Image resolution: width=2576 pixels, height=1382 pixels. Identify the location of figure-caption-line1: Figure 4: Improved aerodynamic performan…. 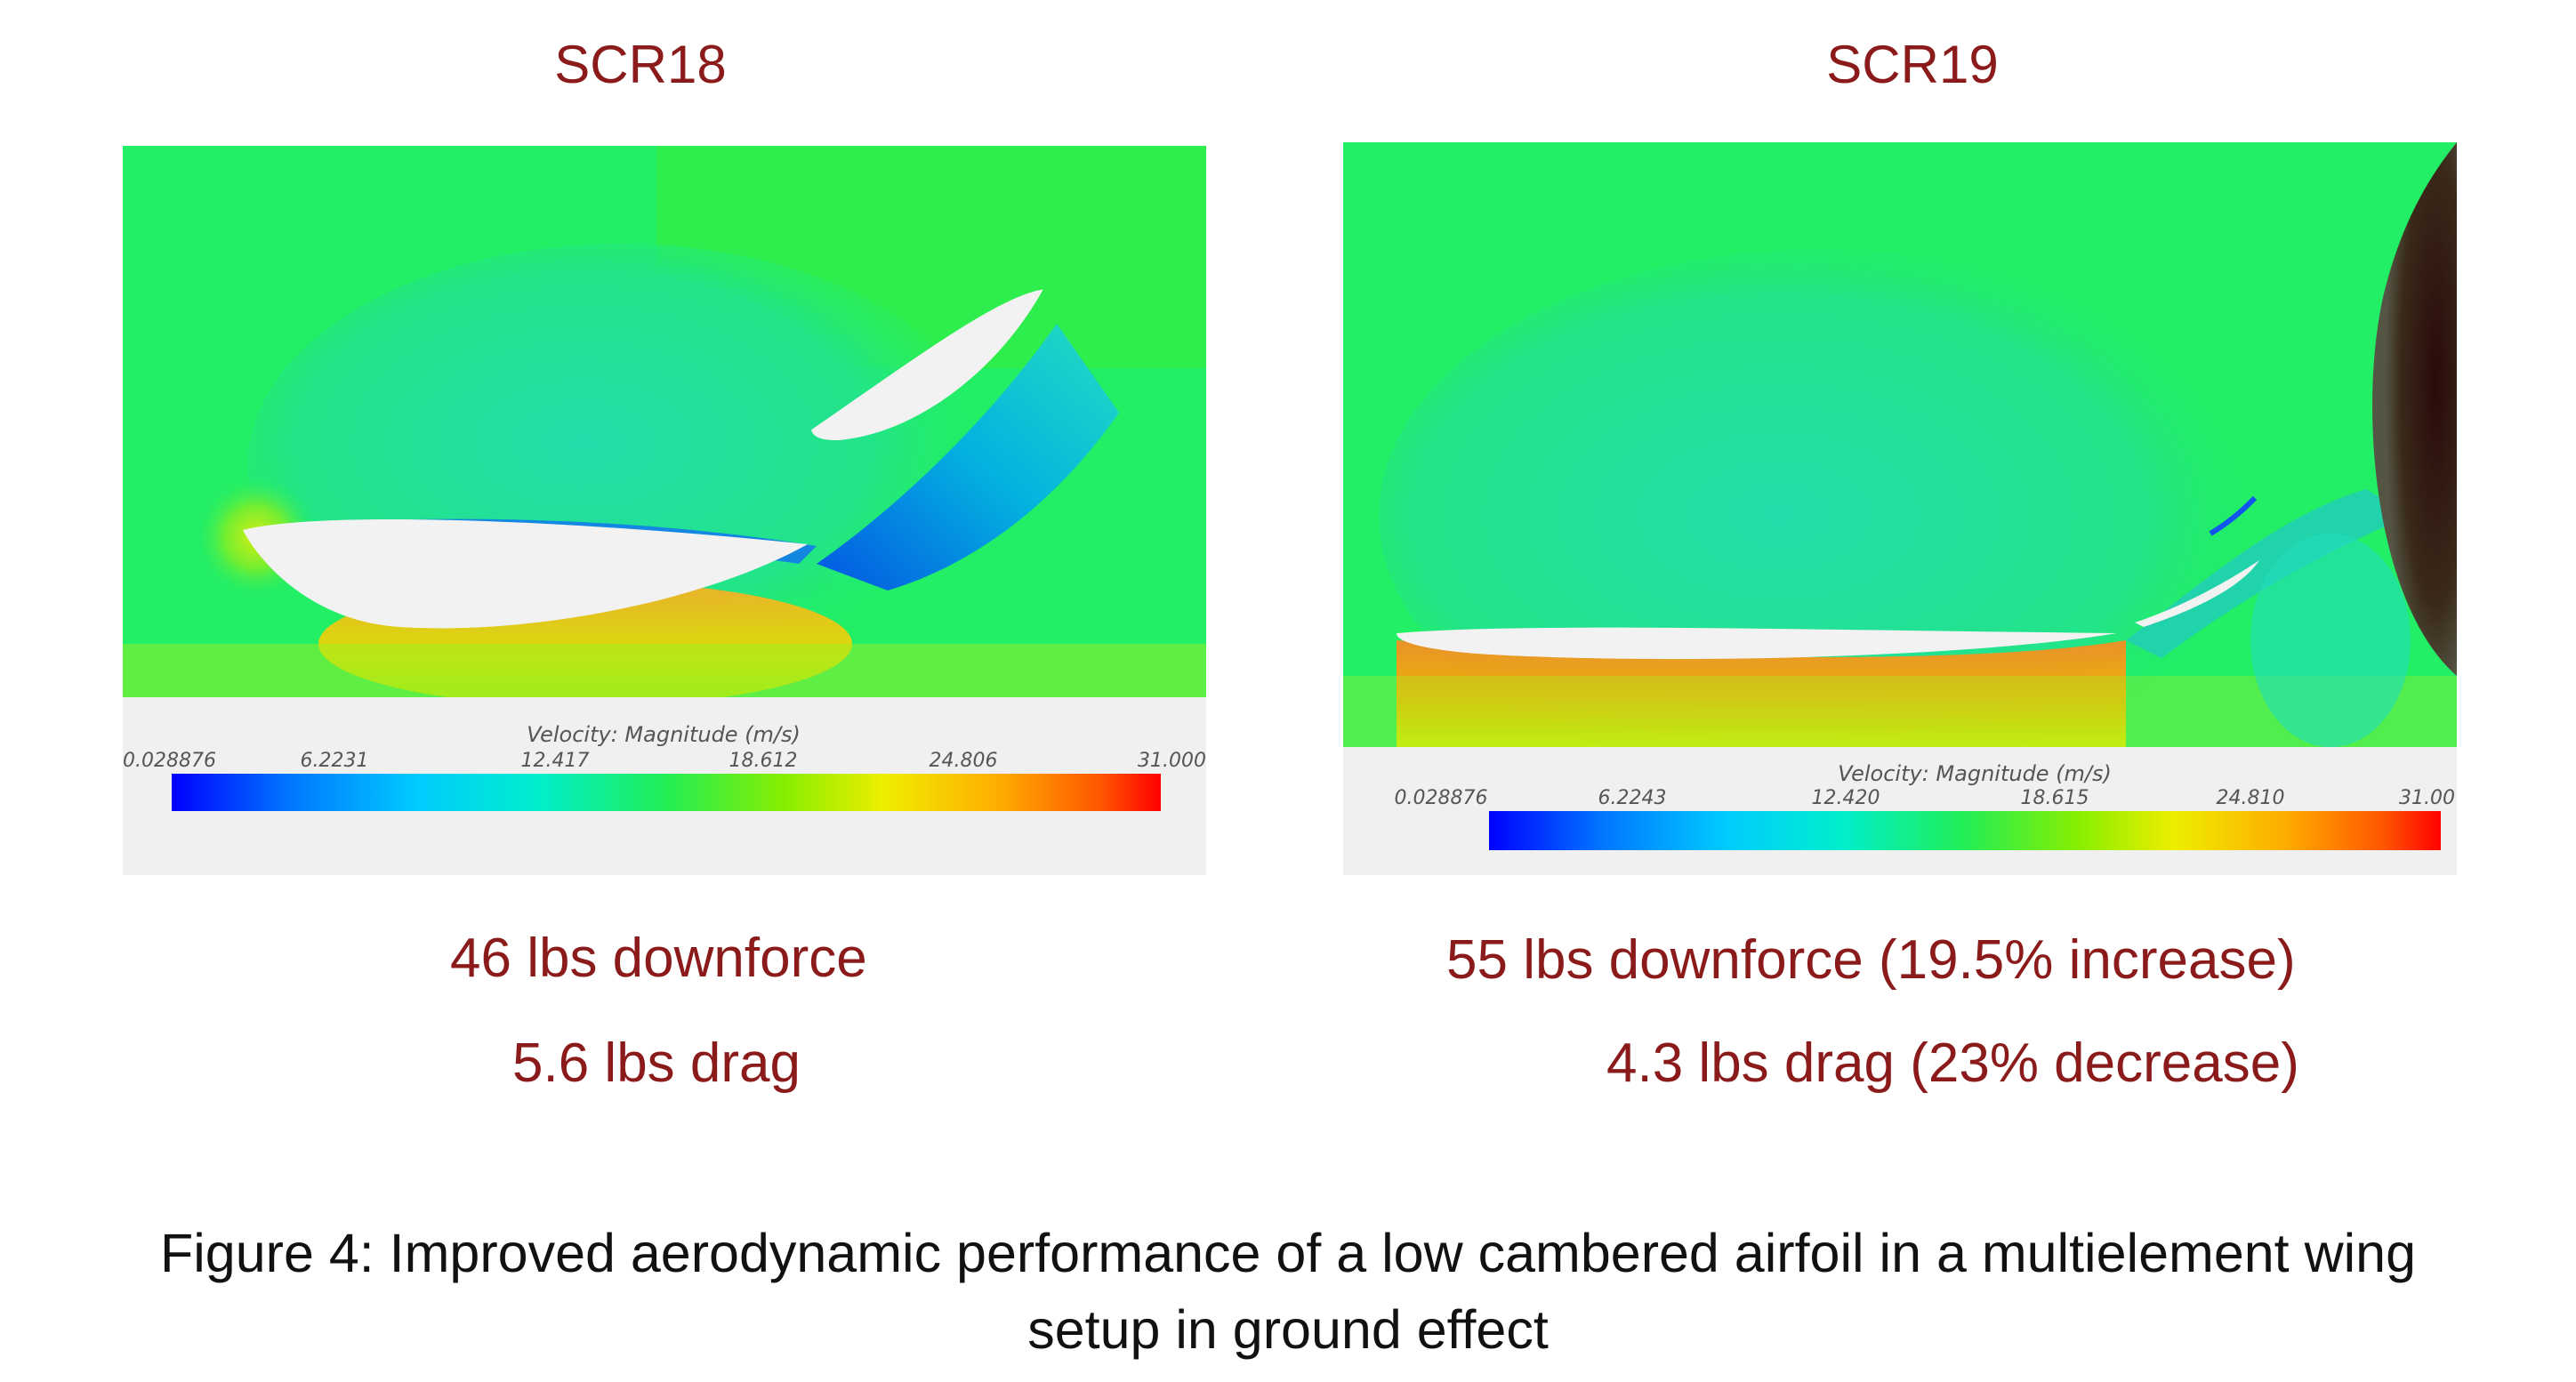
(1288, 1253).